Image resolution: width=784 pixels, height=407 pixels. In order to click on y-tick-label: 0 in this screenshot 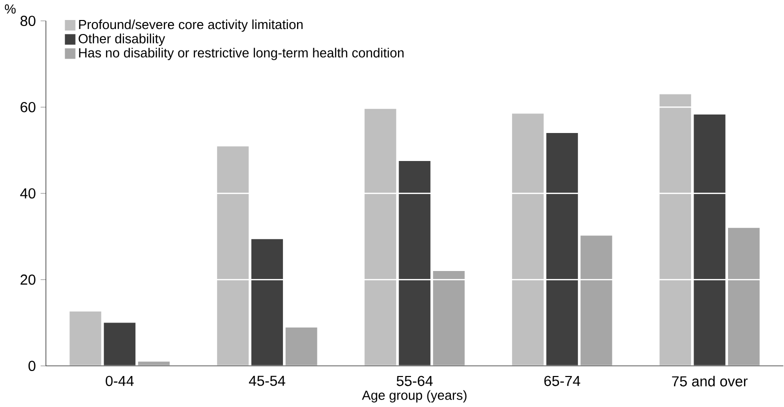, I will do `click(32, 366)`.